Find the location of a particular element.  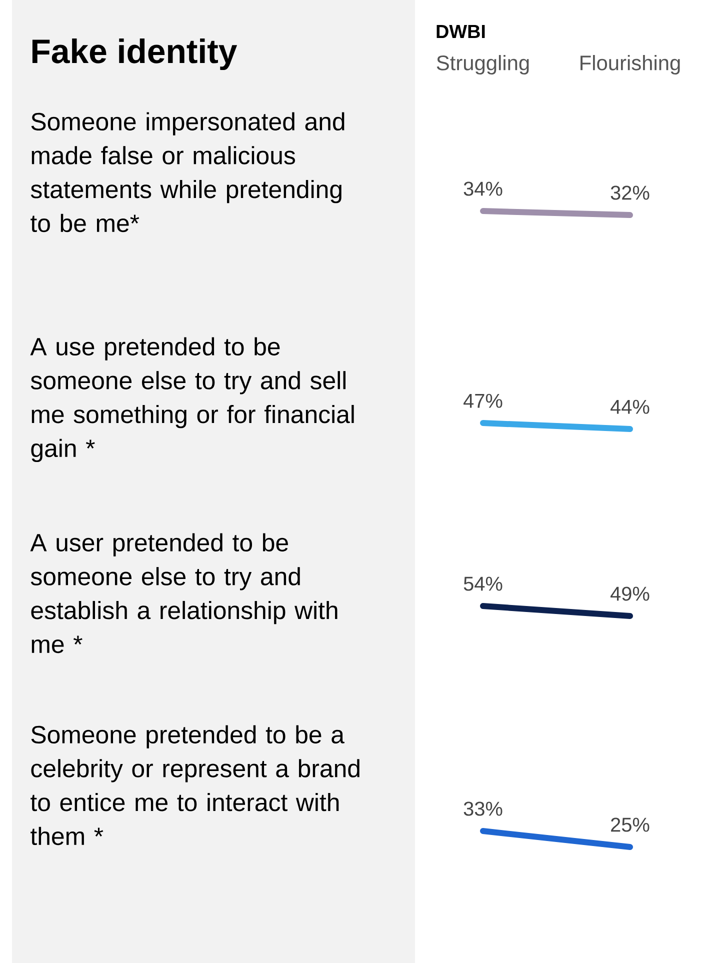

x-axis-title: DWBI is located at coordinates (460, 31).